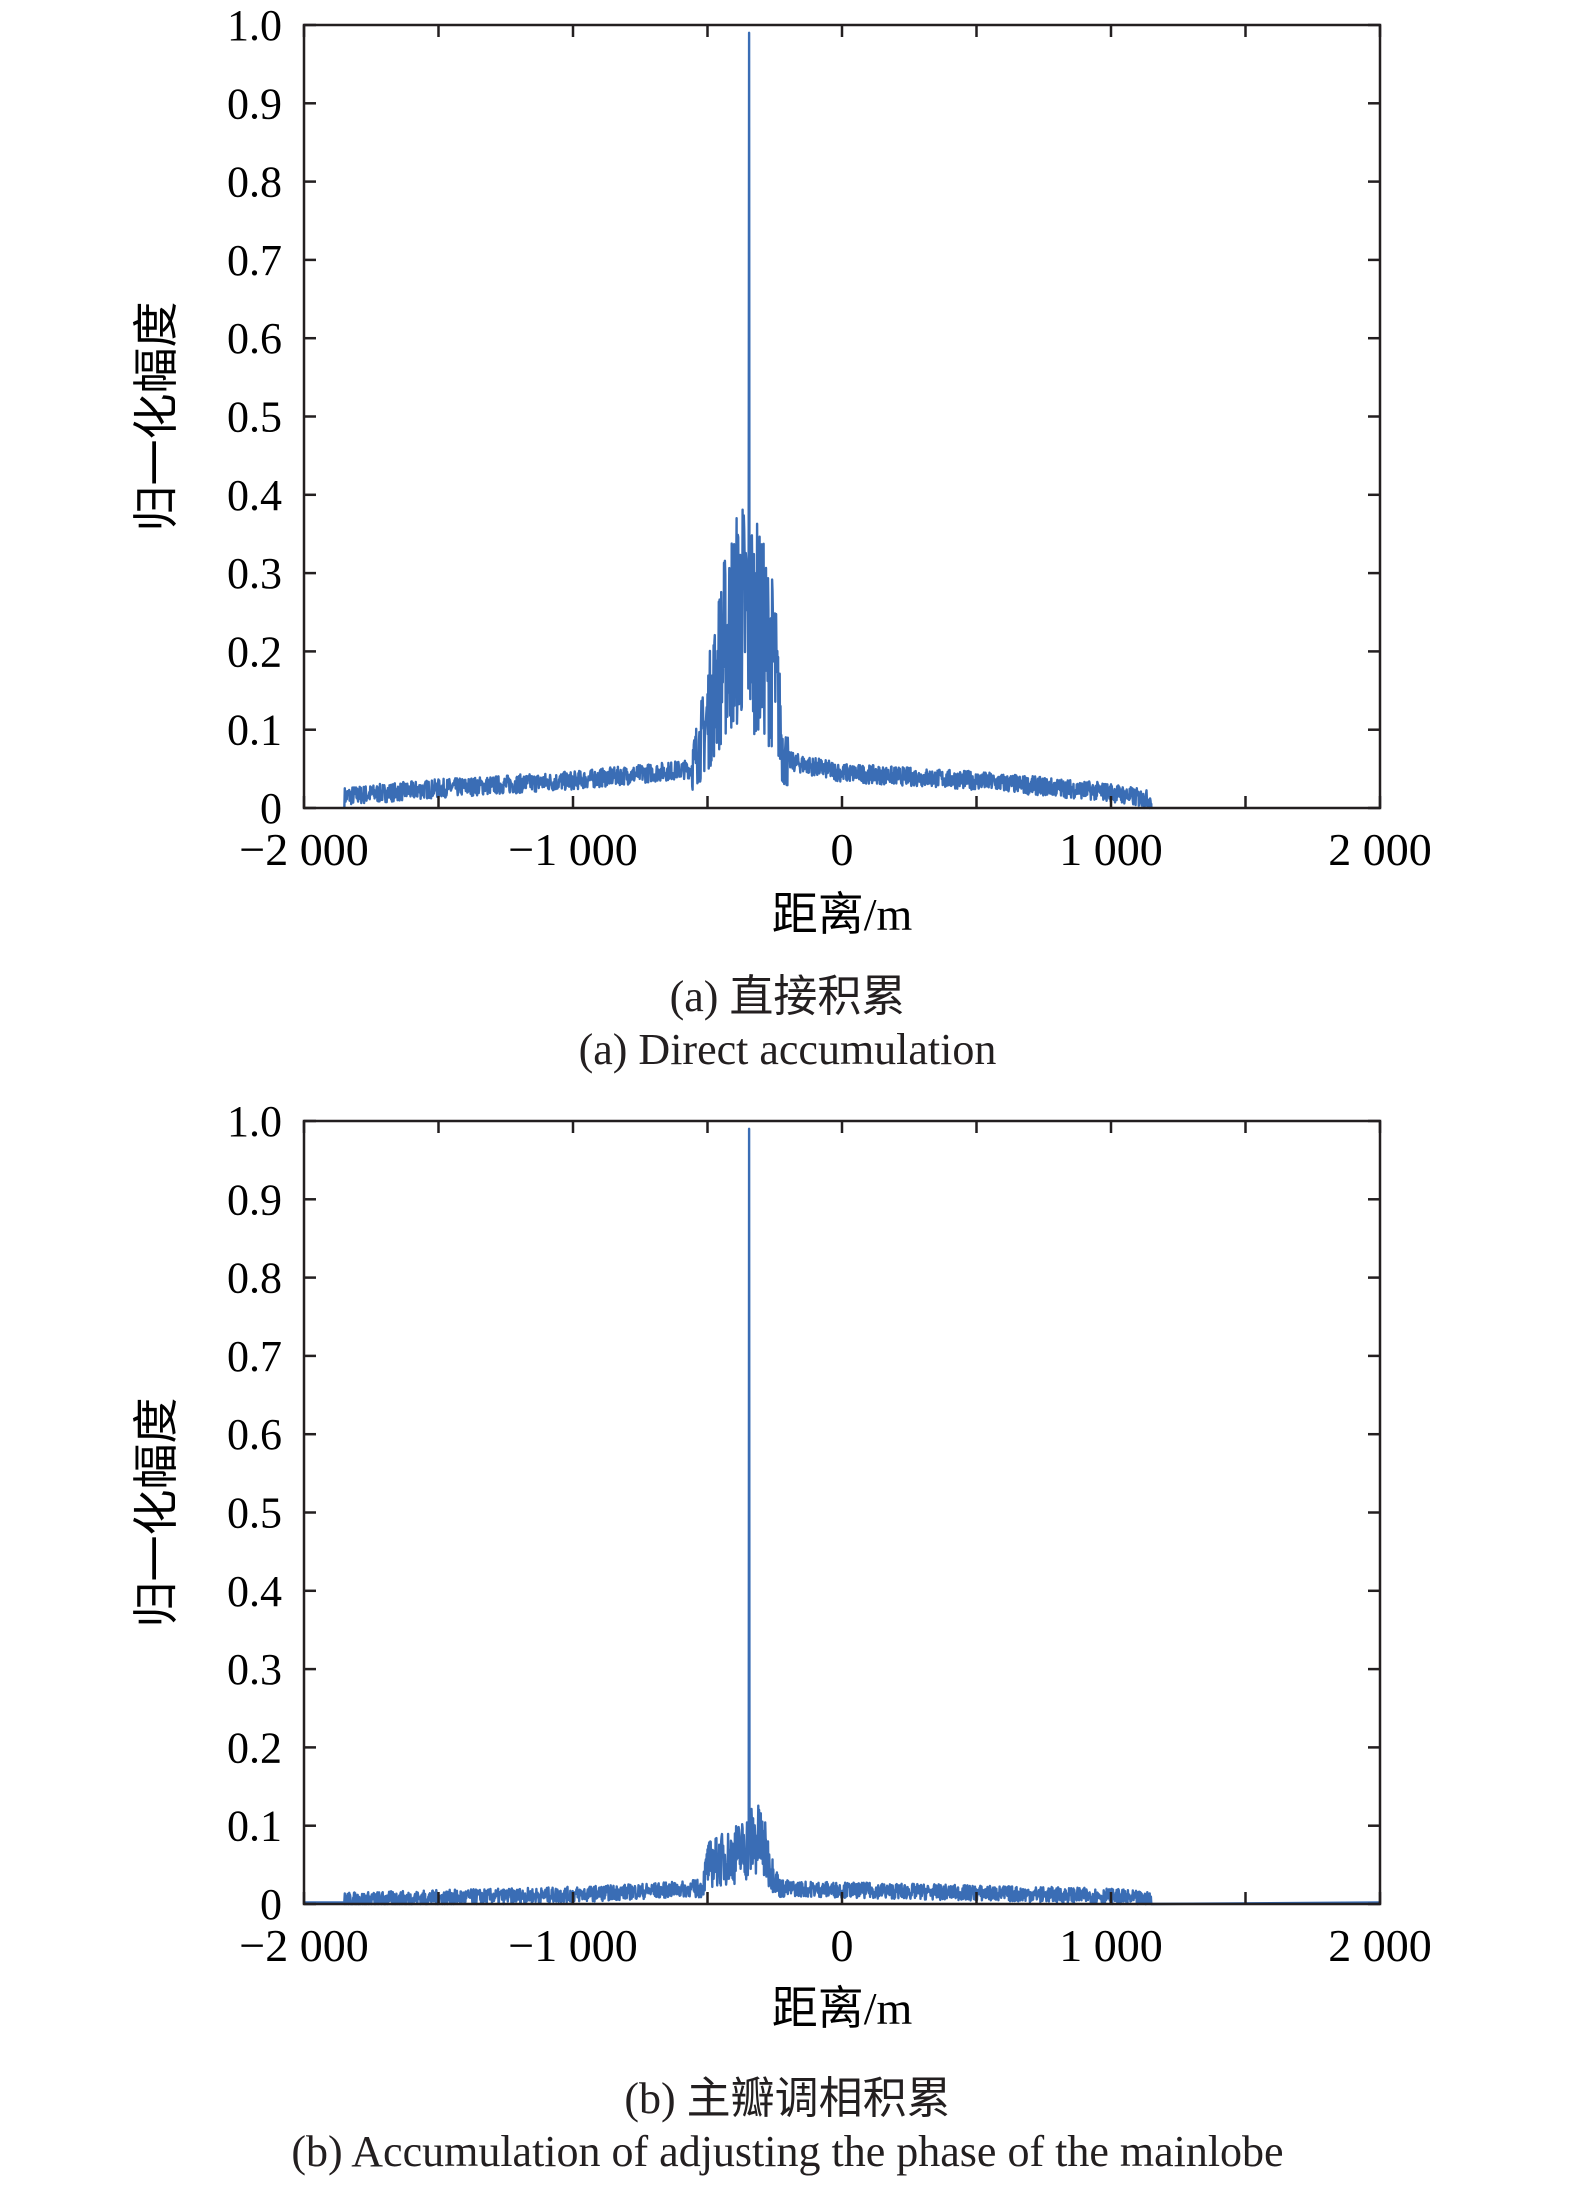 The image size is (1575, 2200). I want to click on caption-b-cn: (b) 主瓣调相积累, so click(787, 2098).